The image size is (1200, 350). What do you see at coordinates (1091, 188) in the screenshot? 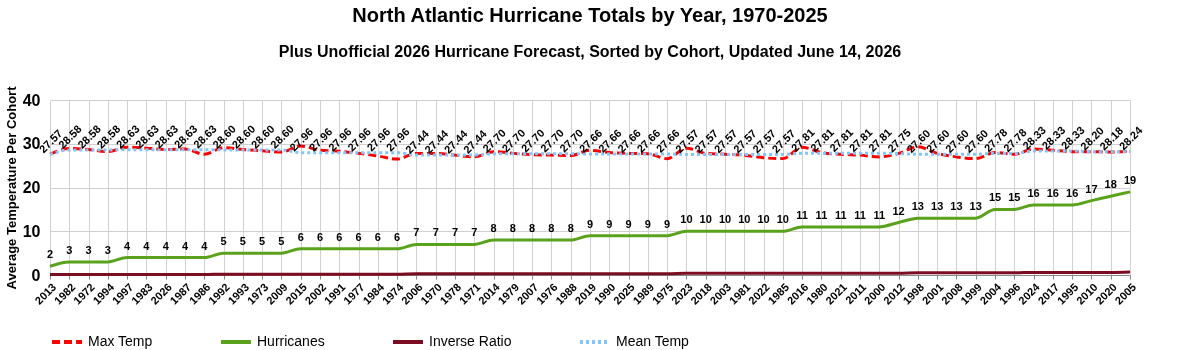
I see `data-label: 17` at bounding box center [1091, 188].